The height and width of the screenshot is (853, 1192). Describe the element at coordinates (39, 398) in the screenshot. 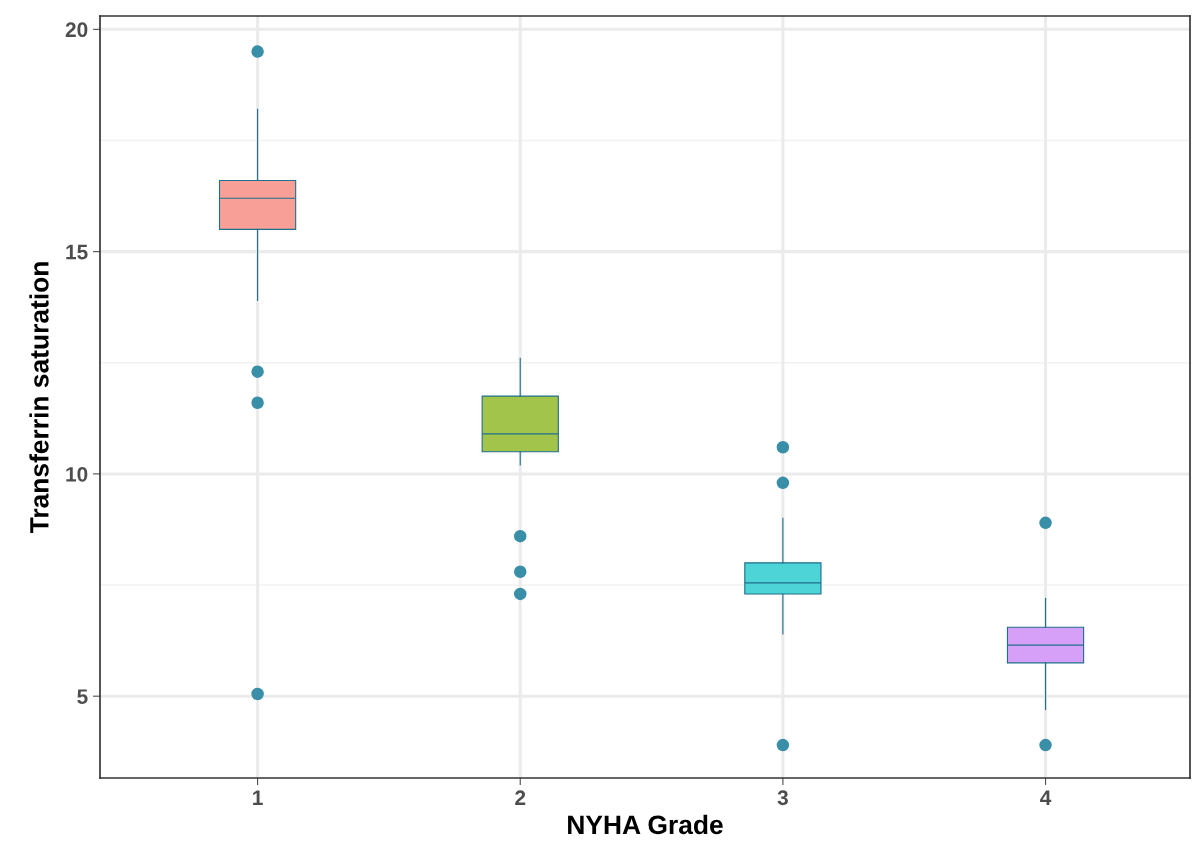

I see `y-axis-title: Transferrin saturation` at that location.